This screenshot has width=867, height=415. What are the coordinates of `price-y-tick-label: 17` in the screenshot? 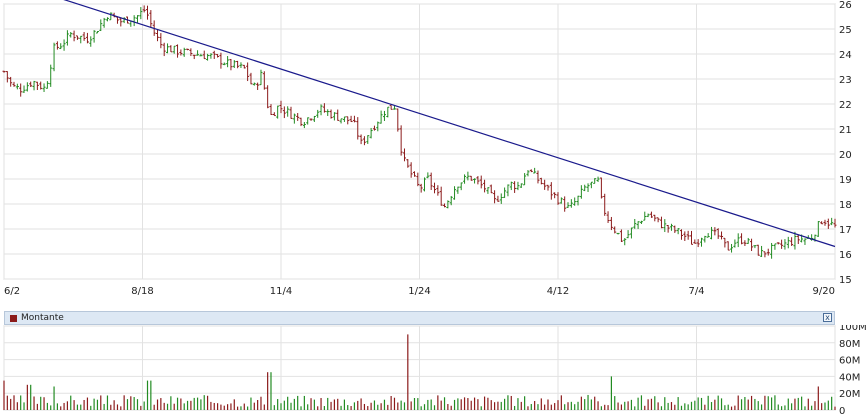 It's located at (845, 230).